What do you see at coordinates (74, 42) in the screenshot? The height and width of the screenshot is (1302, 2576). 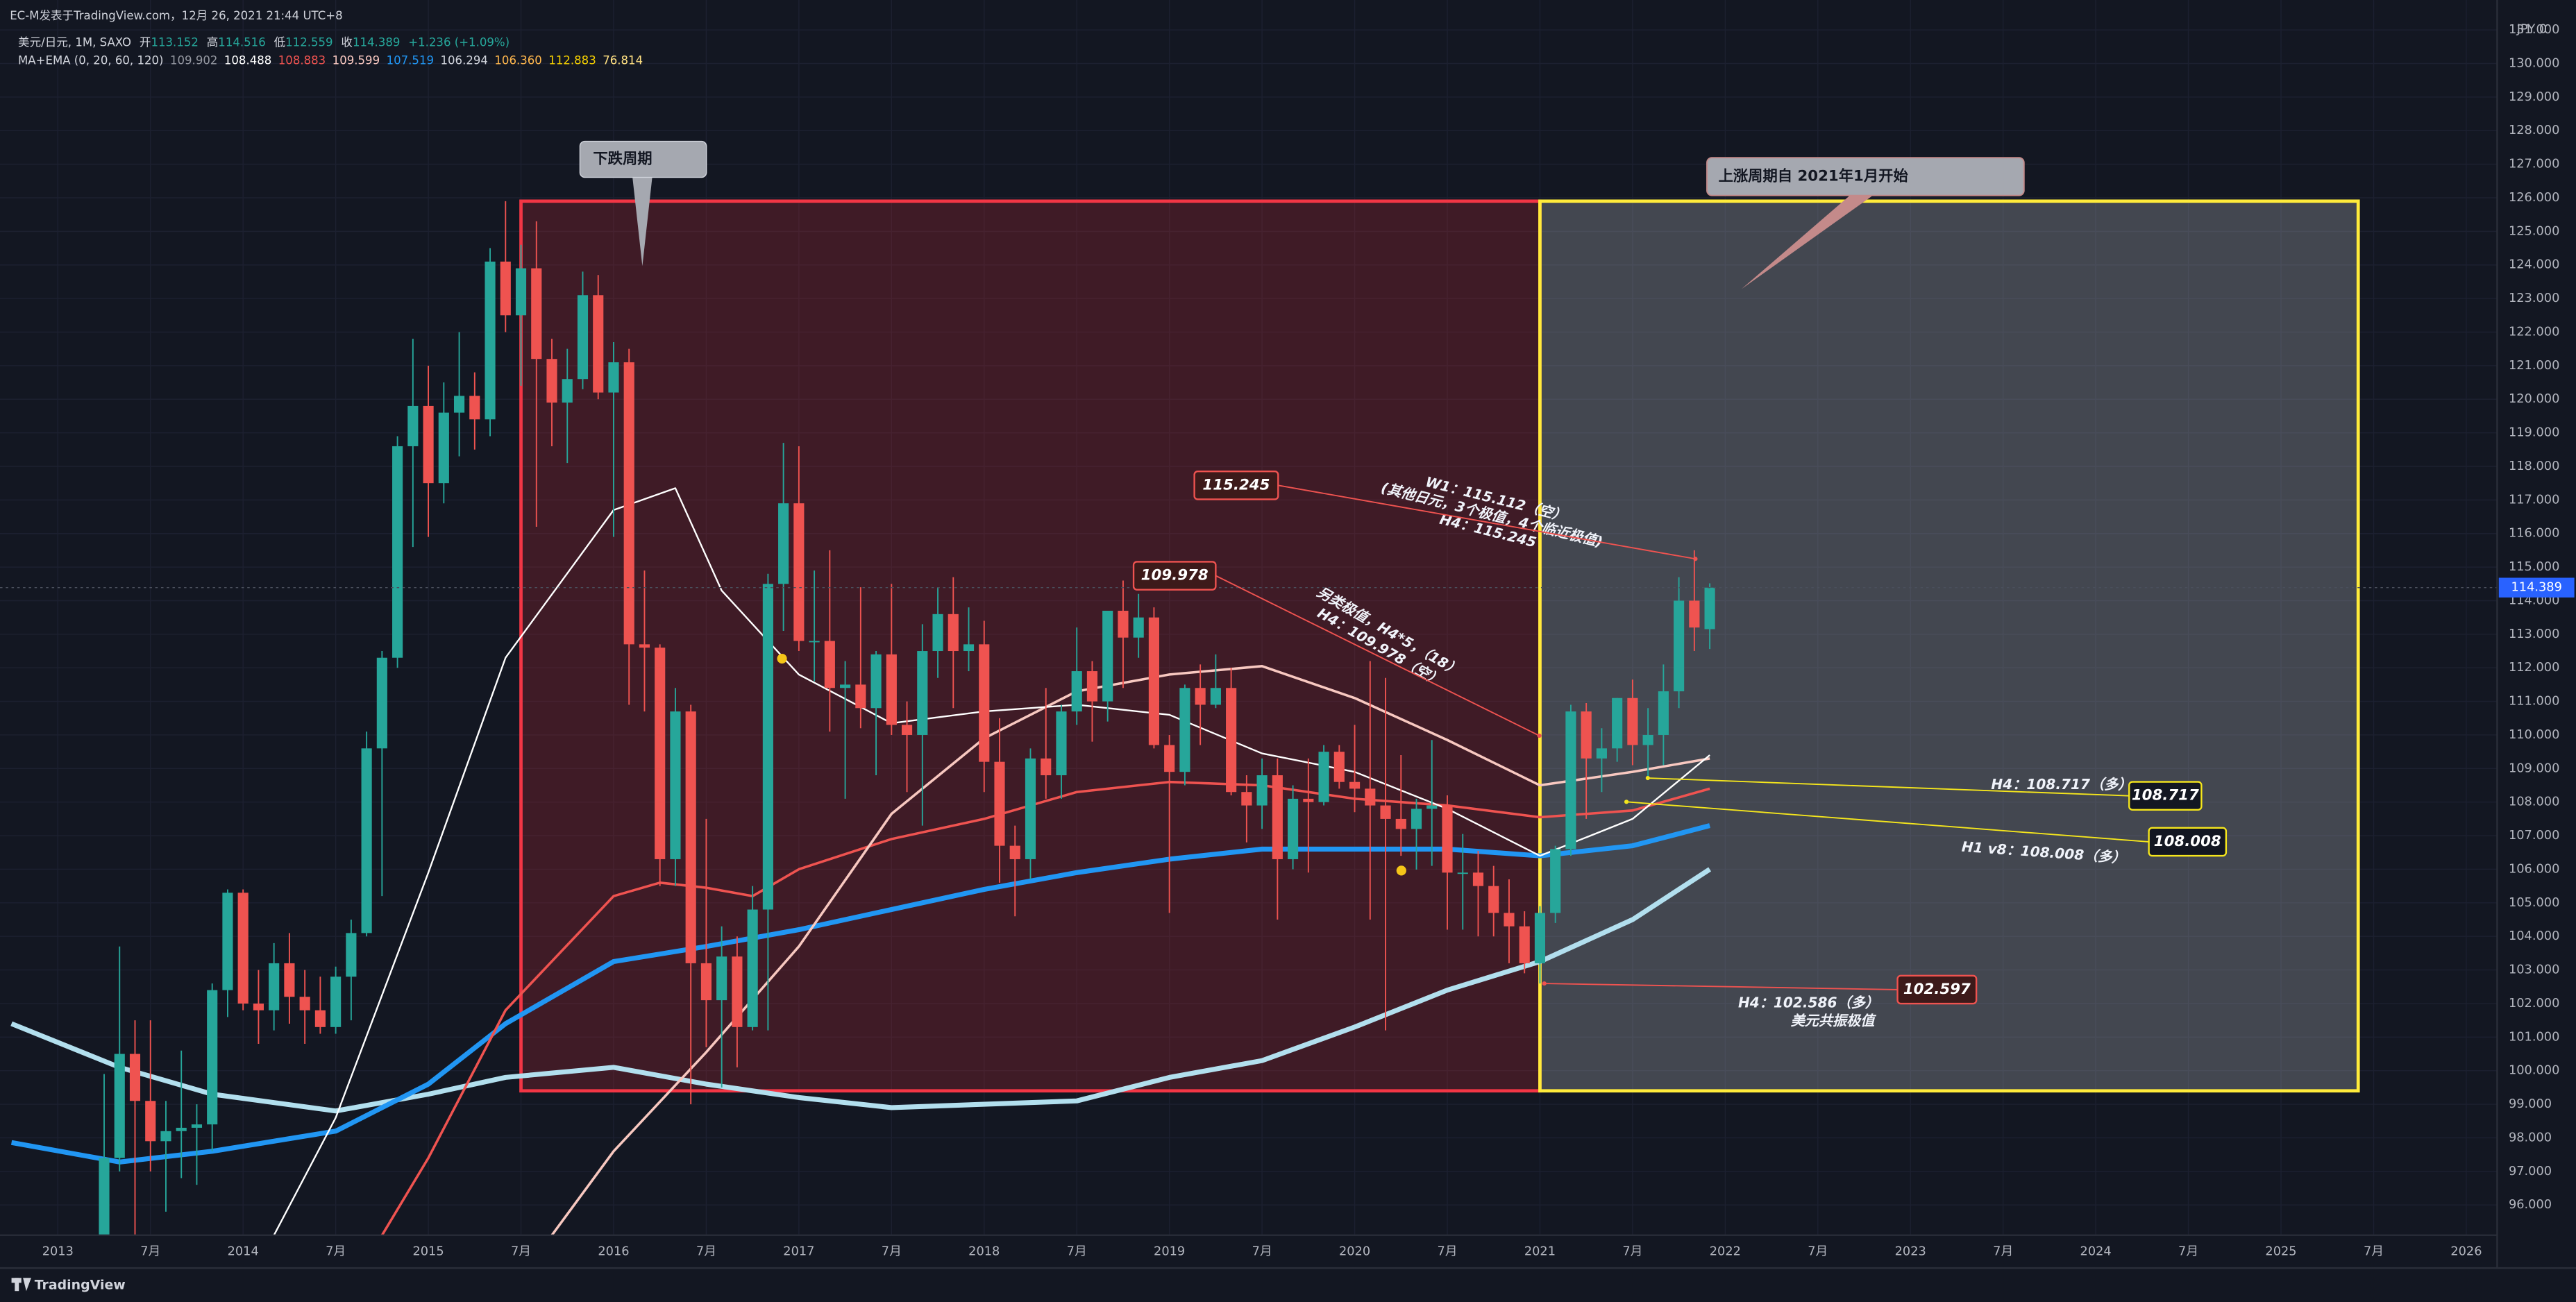 I see `symbol: 美元/日元, 1M, SAXO` at bounding box center [74, 42].